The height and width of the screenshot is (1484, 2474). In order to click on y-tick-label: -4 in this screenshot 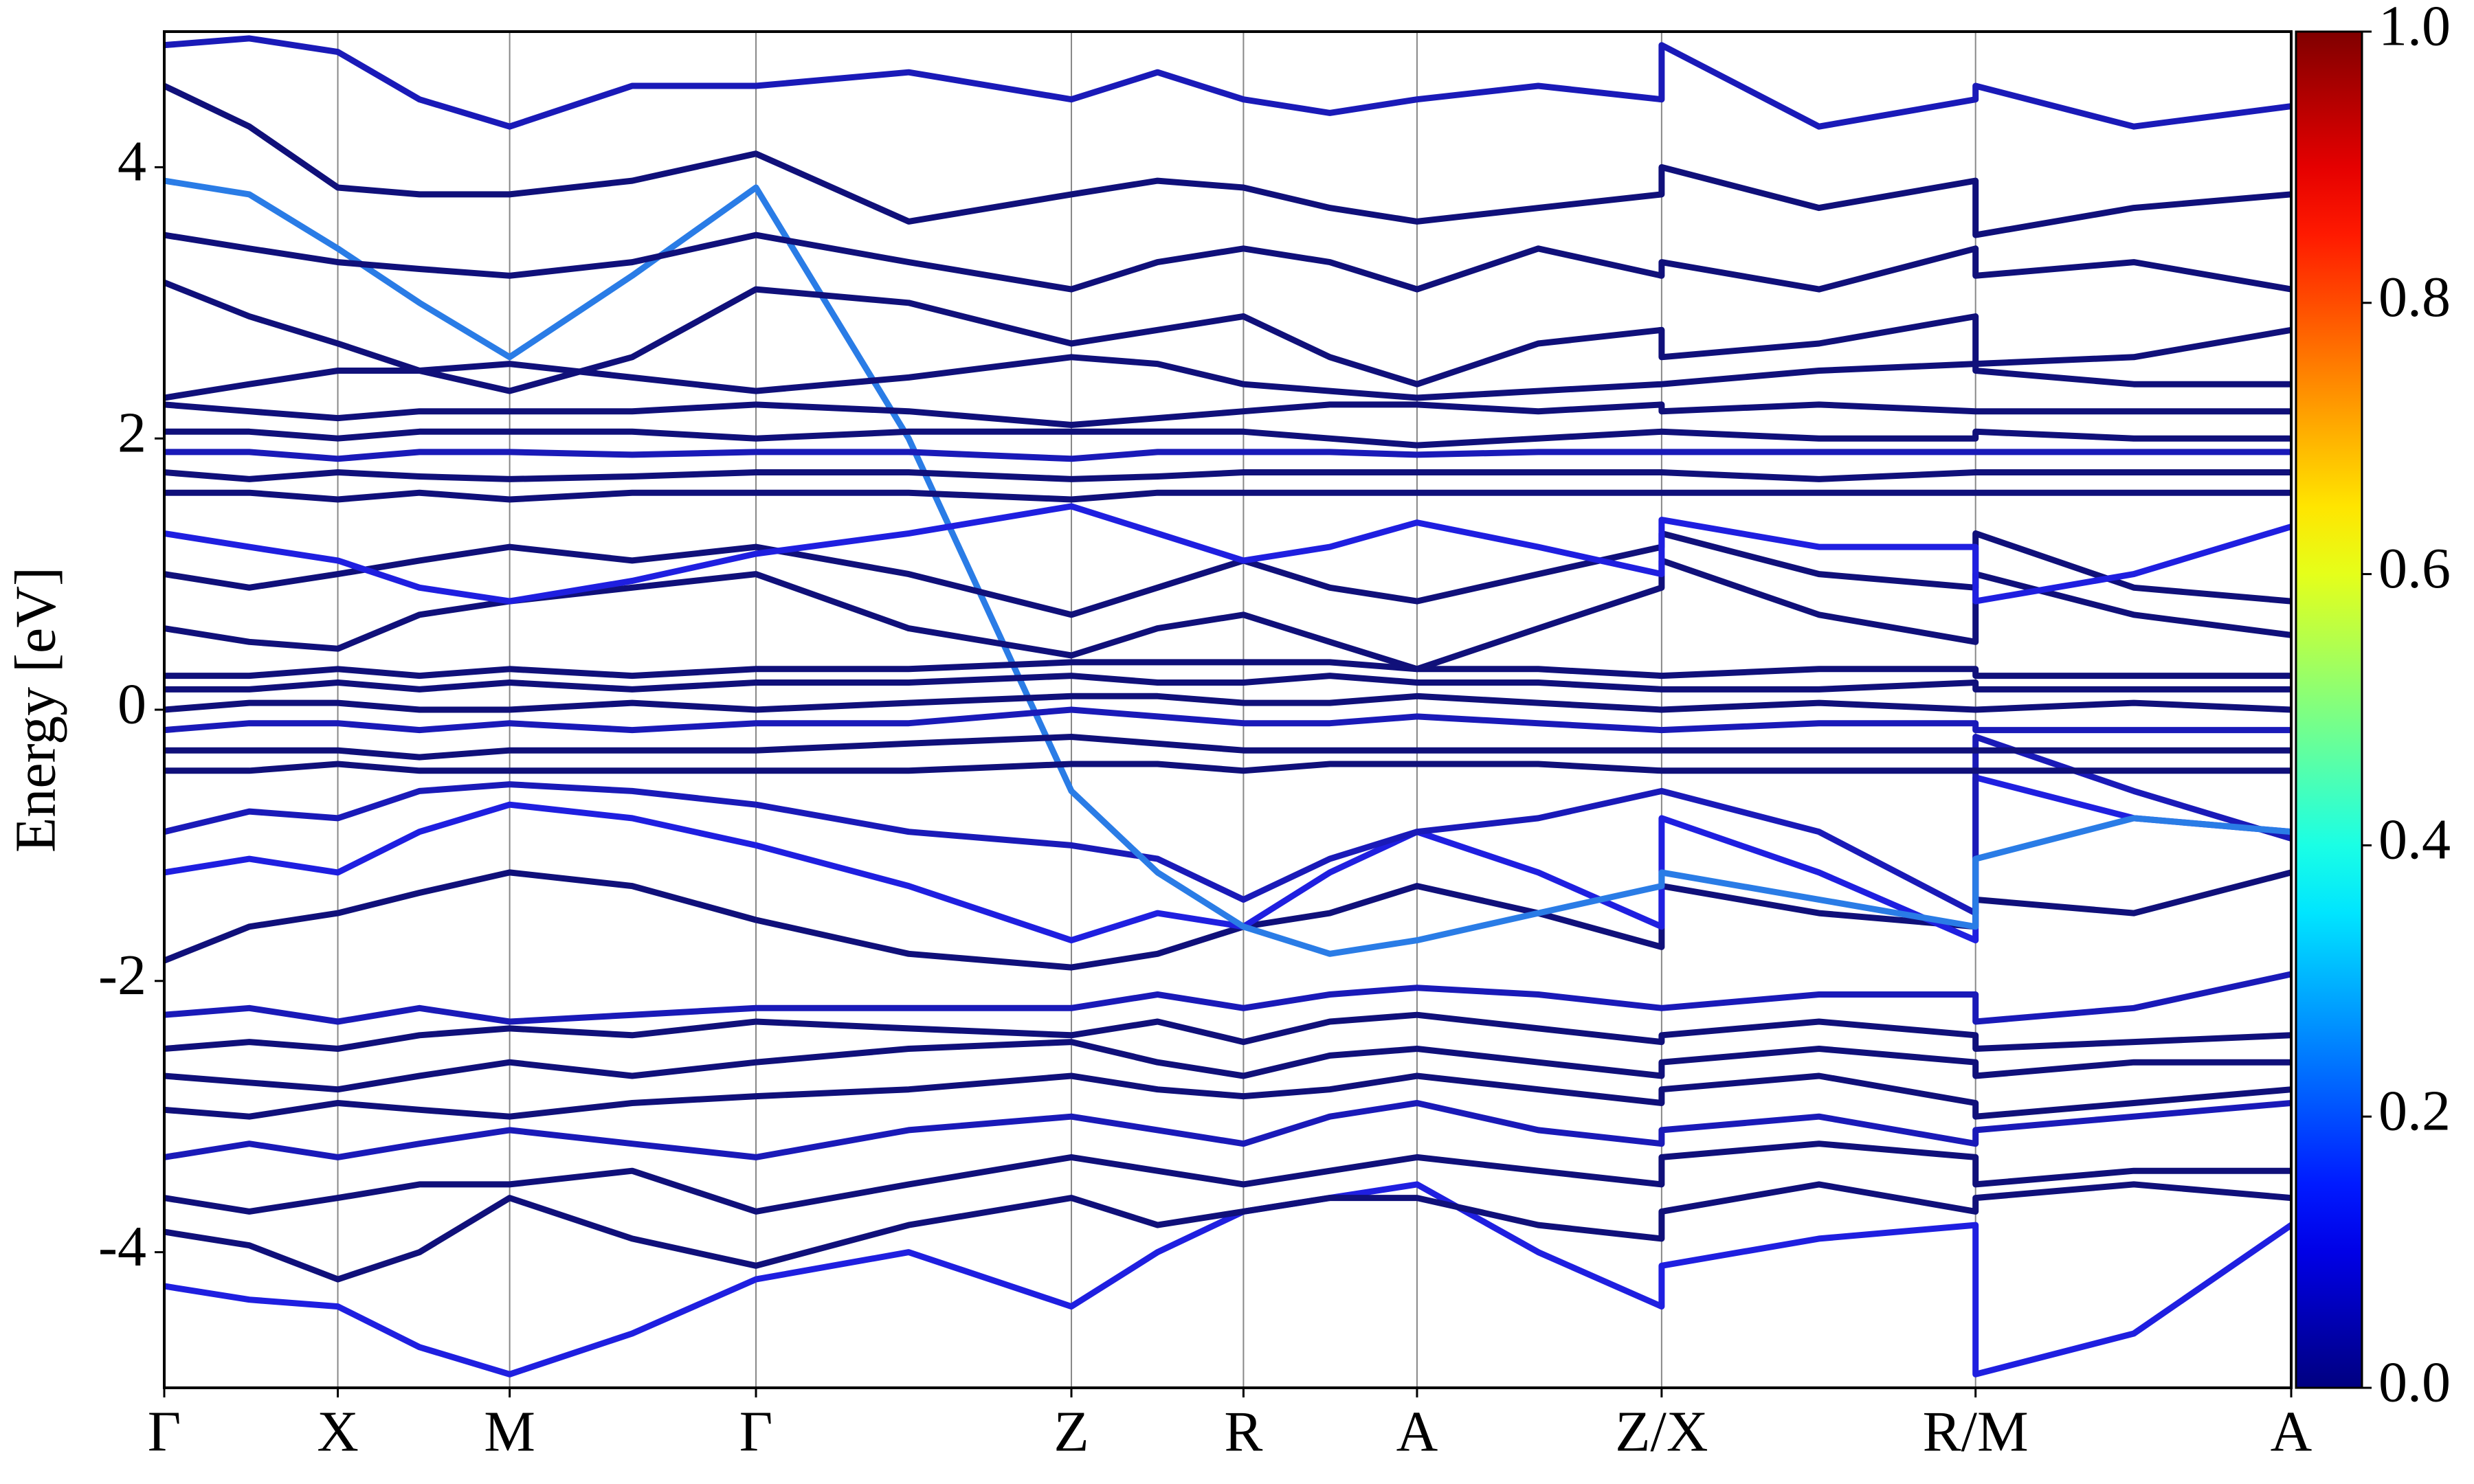, I will do `click(122, 1247)`.